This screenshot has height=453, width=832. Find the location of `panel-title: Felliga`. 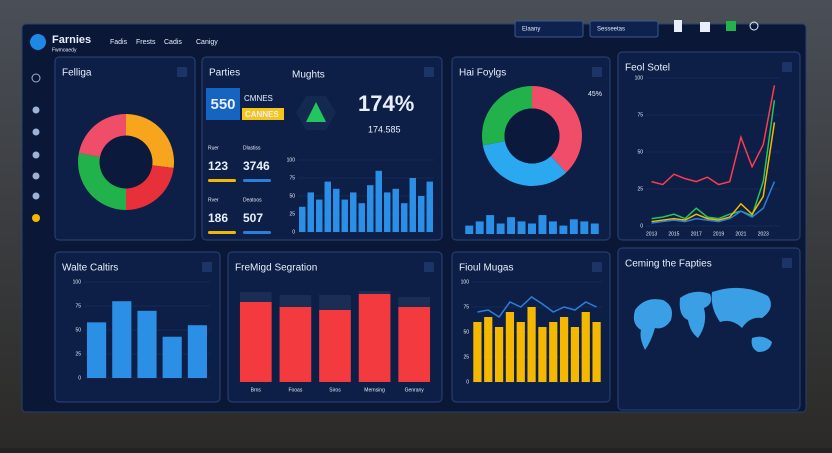

panel-title: Felliga is located at coordinates (77, 73).